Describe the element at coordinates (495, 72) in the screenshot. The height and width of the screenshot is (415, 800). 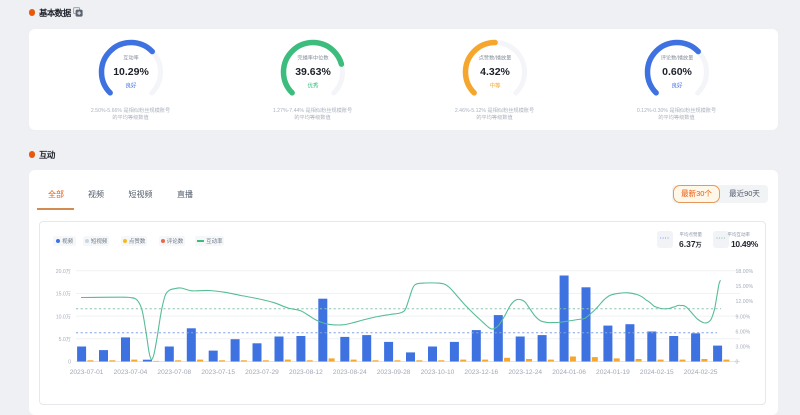
I see `svg-text: 4.32%` at that location.